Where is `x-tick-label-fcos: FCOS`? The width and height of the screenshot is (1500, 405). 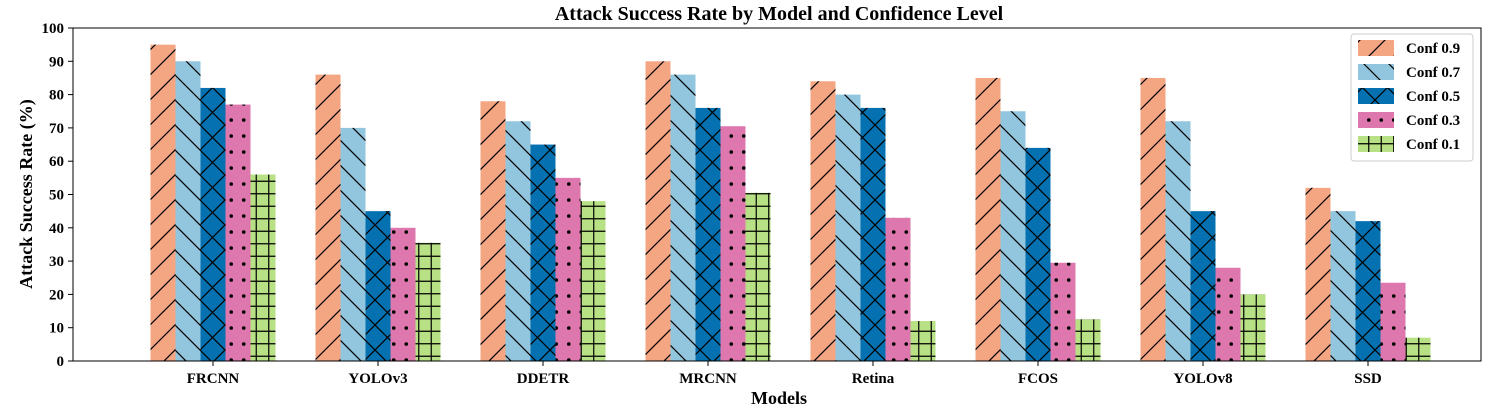
x-tick-label-fcos: FCOS is located at coordinates (1038, 379).